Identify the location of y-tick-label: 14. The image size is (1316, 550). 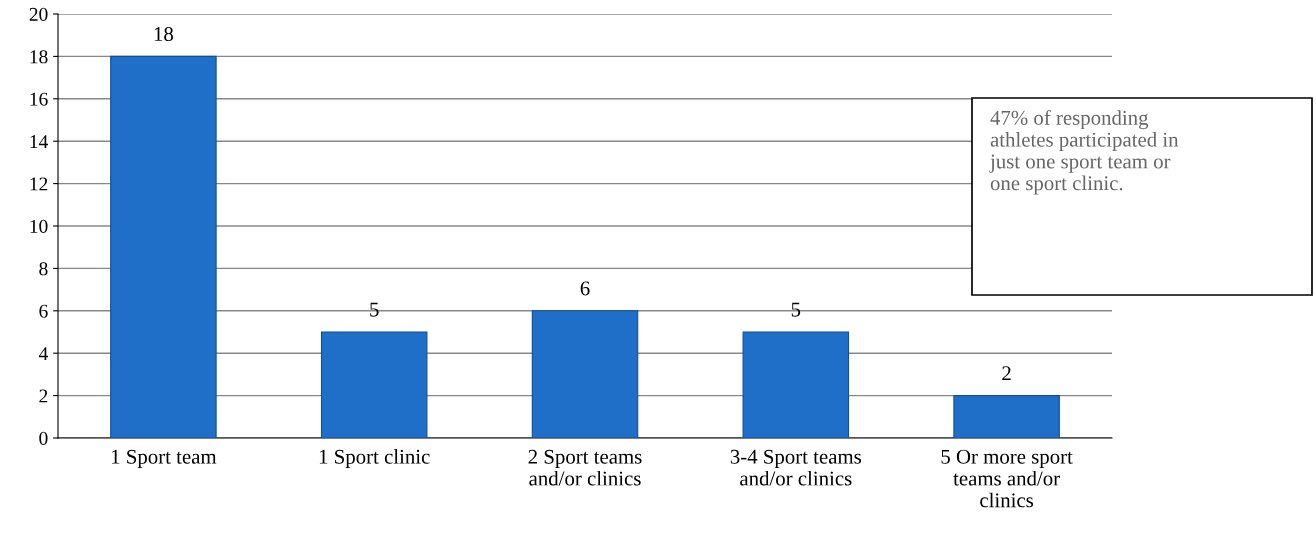
(39, 141).